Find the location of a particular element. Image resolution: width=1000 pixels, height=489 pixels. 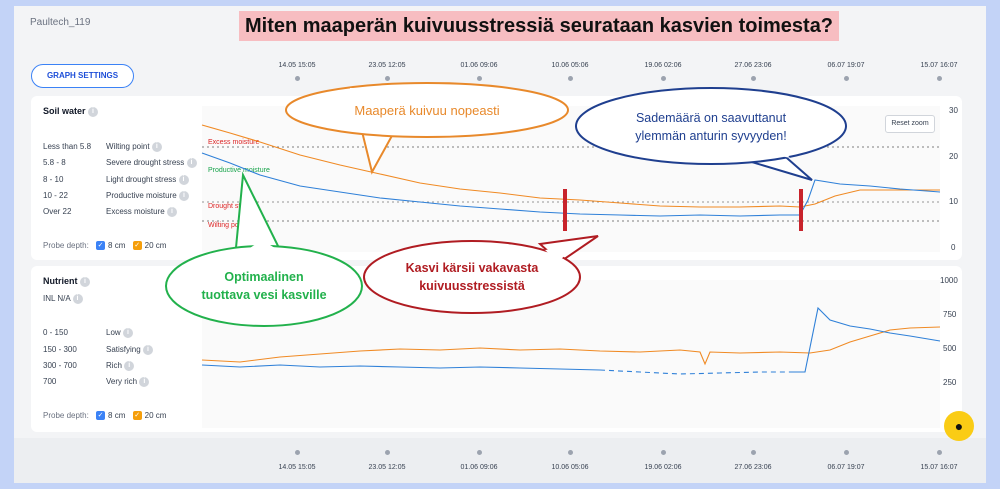

soil-water-title: Soil water i is located at coordinates (71, 111).